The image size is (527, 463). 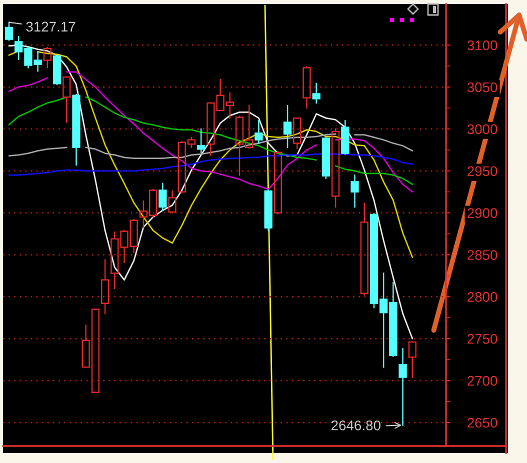 What do you see at coordinates (355, 425) in the screenshot?
I see `annotation: 2646.80` at bounding box center [355, 425].